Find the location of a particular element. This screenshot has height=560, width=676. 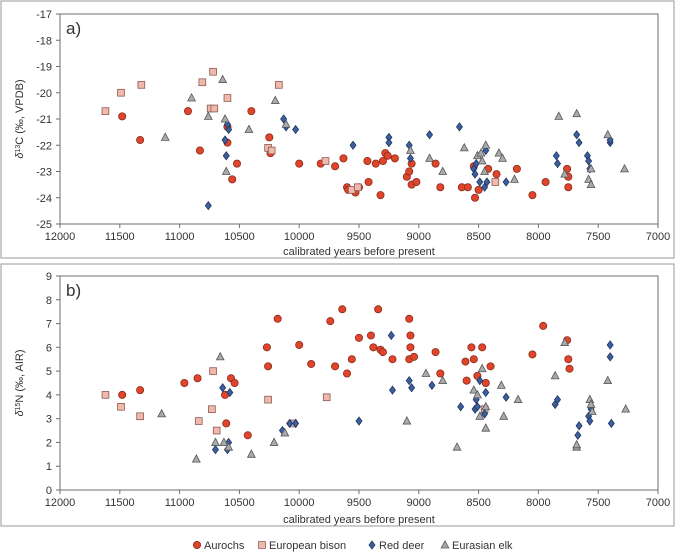

y-axis-title: δ13C (‰, VPDB) is located at coordinates (20, 118).